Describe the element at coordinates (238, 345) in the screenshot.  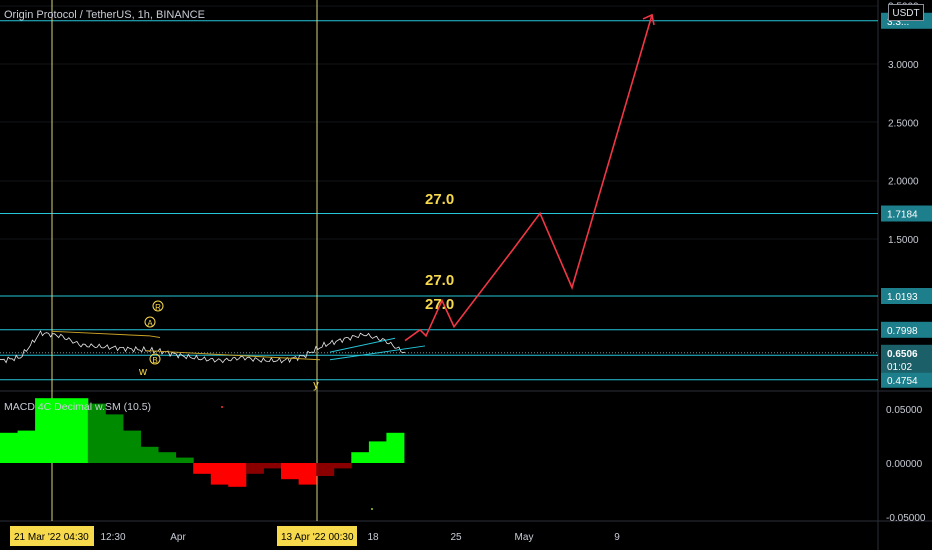
I see `channels` at that location.